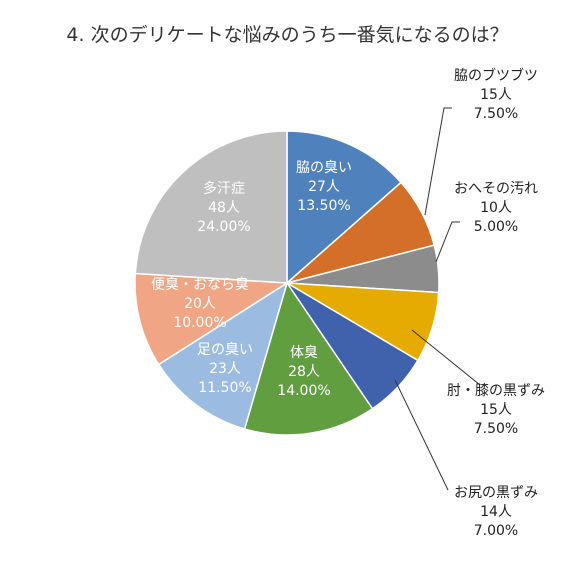 The image size is (575, 569). I want to click on slice-count: 20人, so click(200, 304).